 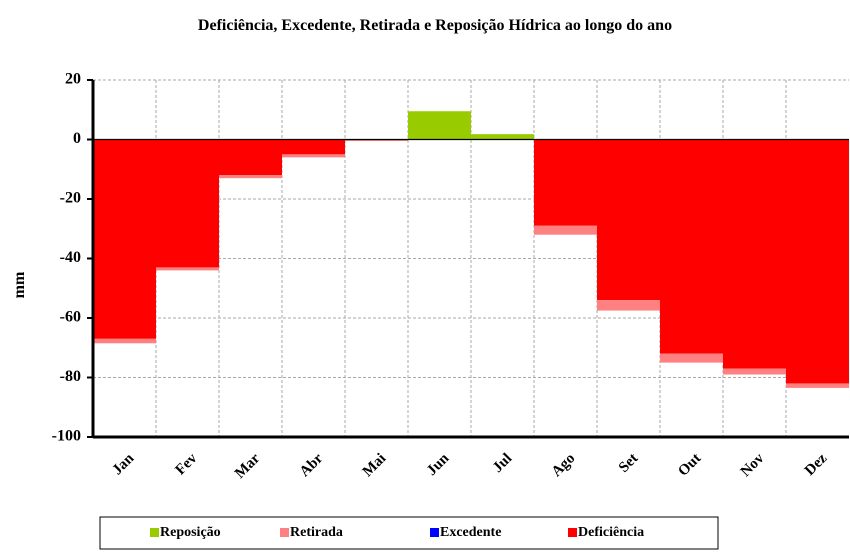 What do you see at coordinates (628, 463) in the screenshot?
I see `x-tick-label: Set` at bounding box center [628, 463].